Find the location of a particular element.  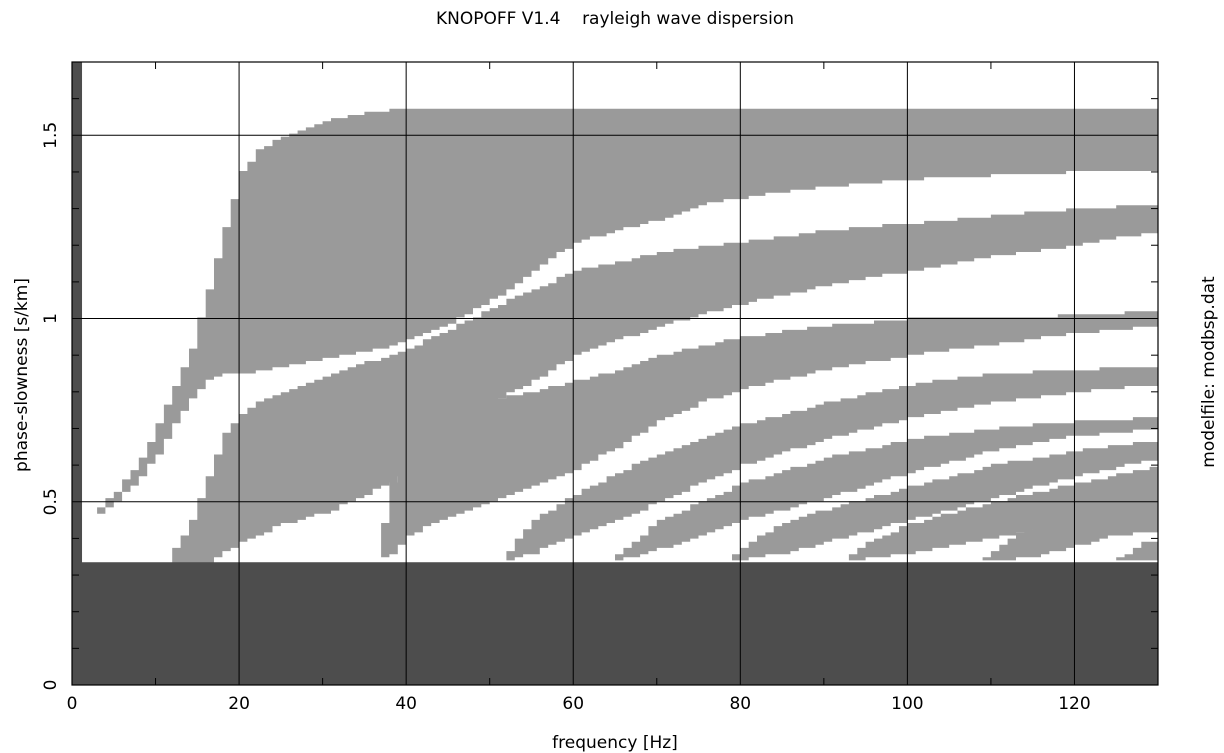

y-tick-label: 0.5 is located at coordinates (51, 501).